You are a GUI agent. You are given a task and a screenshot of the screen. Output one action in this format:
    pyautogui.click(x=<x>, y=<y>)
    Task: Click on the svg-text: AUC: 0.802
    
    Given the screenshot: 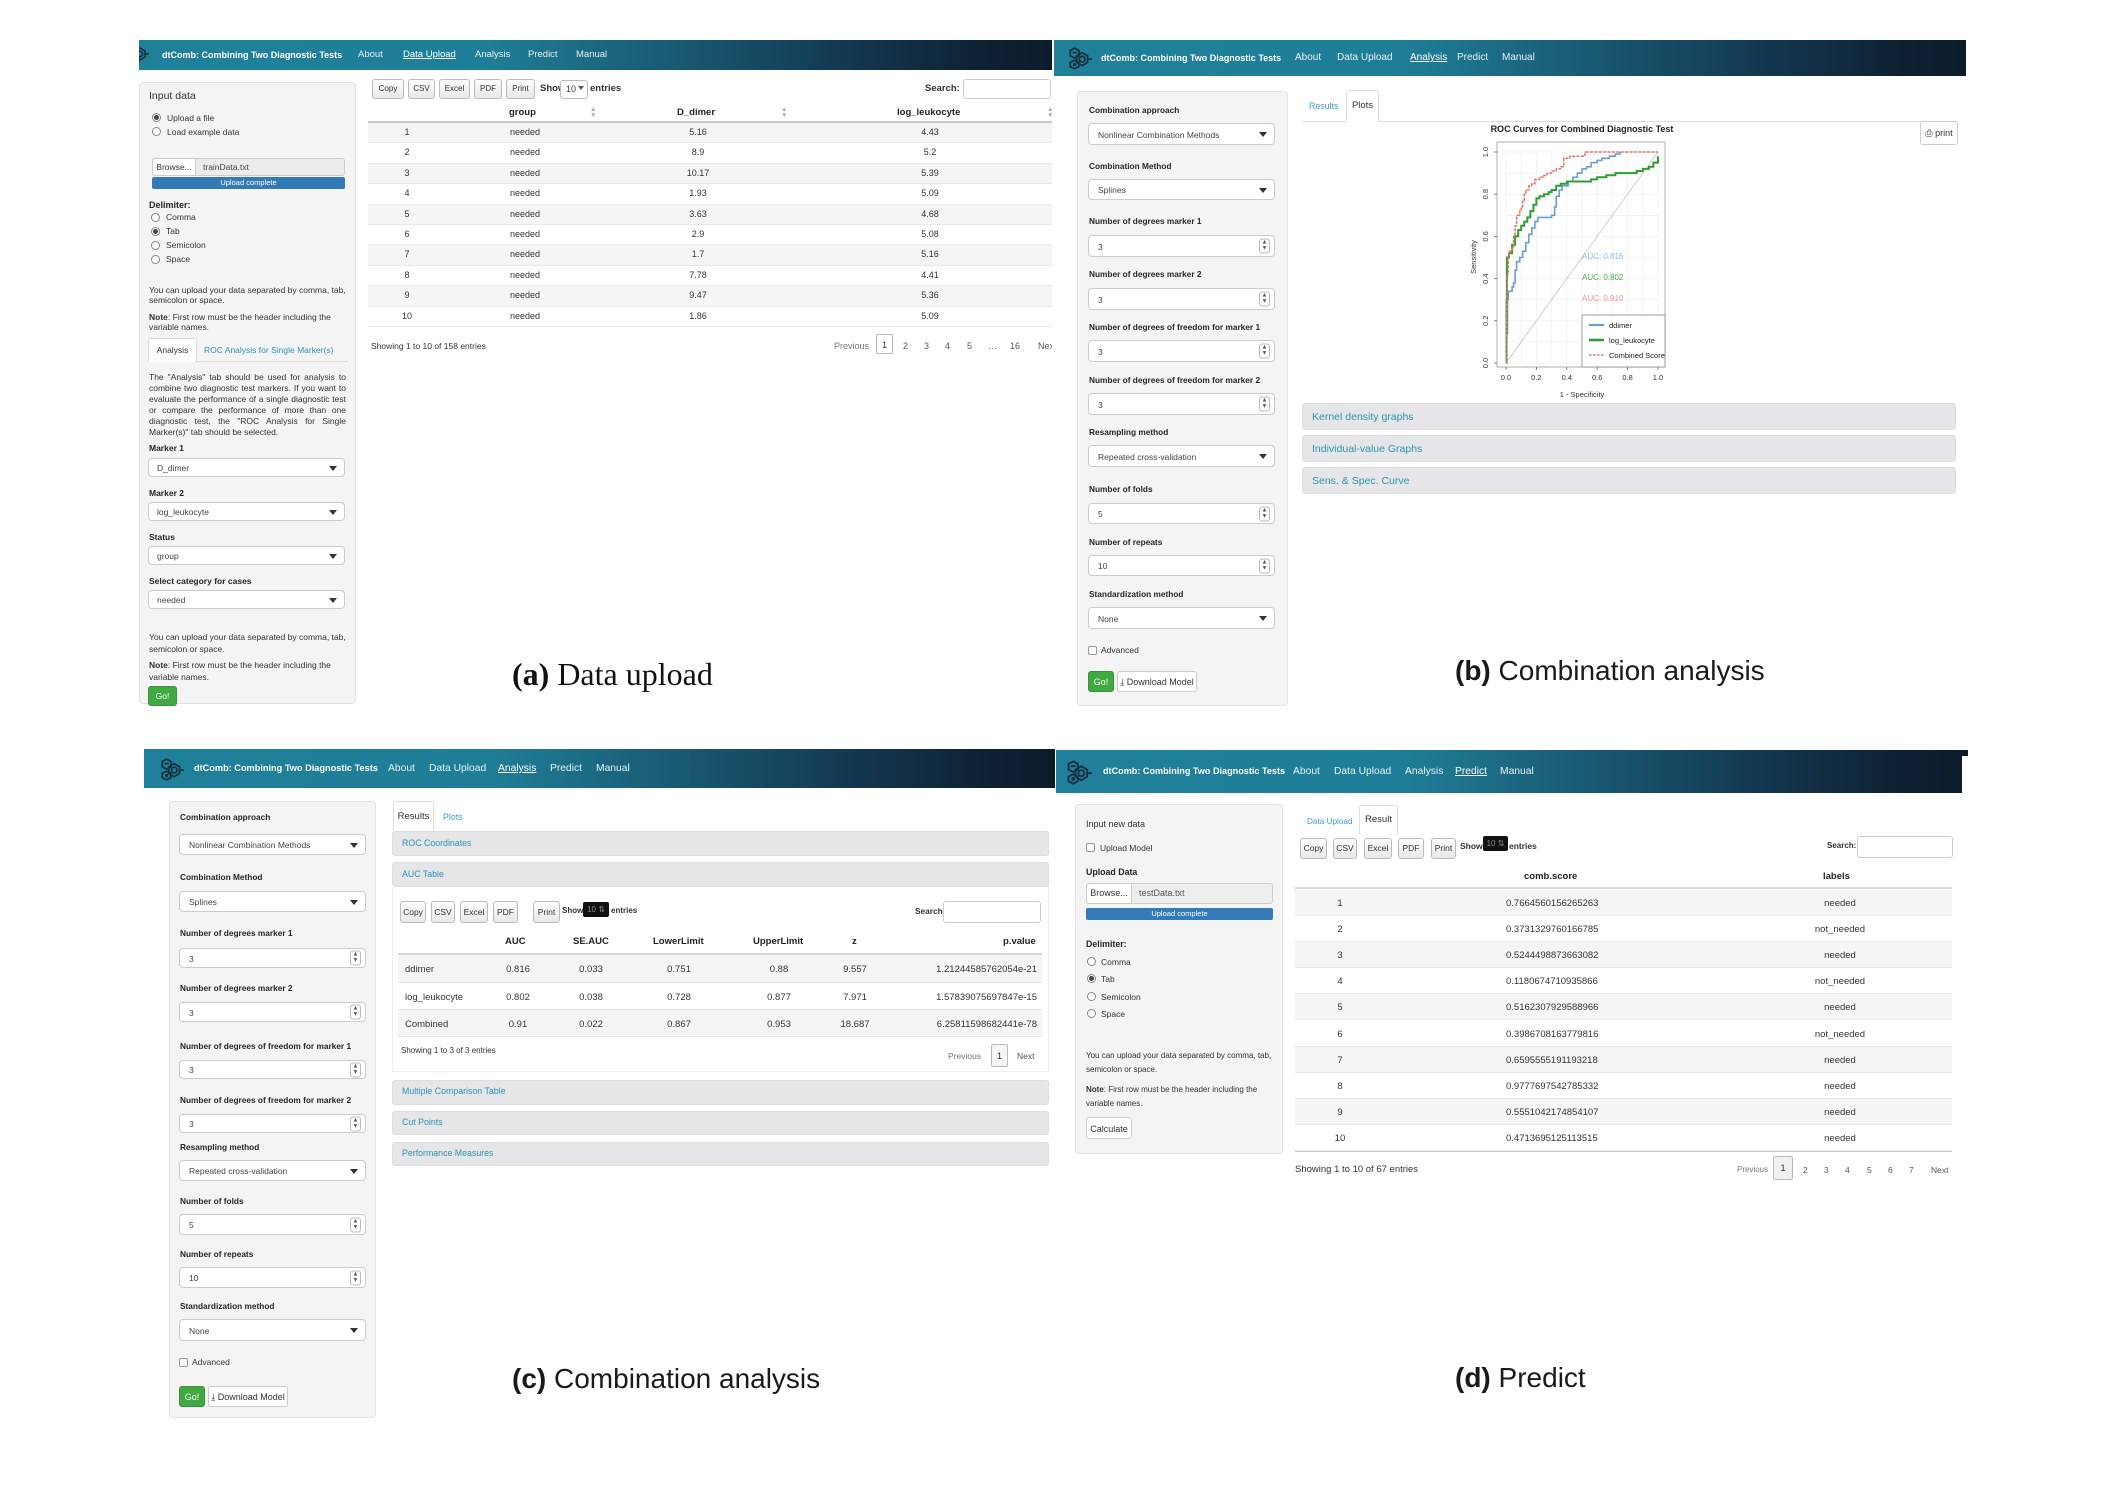 What is the action you would take?
    pyautogui.click(x=1603, y=277)
    